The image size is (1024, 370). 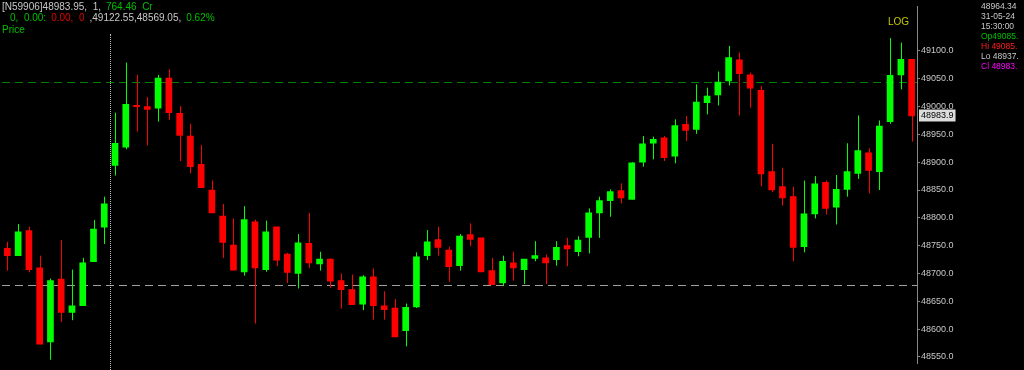 What do you see at coordinates (937, 217) in the screenshot?
I see `y-tick-label: 48800.0` at bounding box center [937, 217].